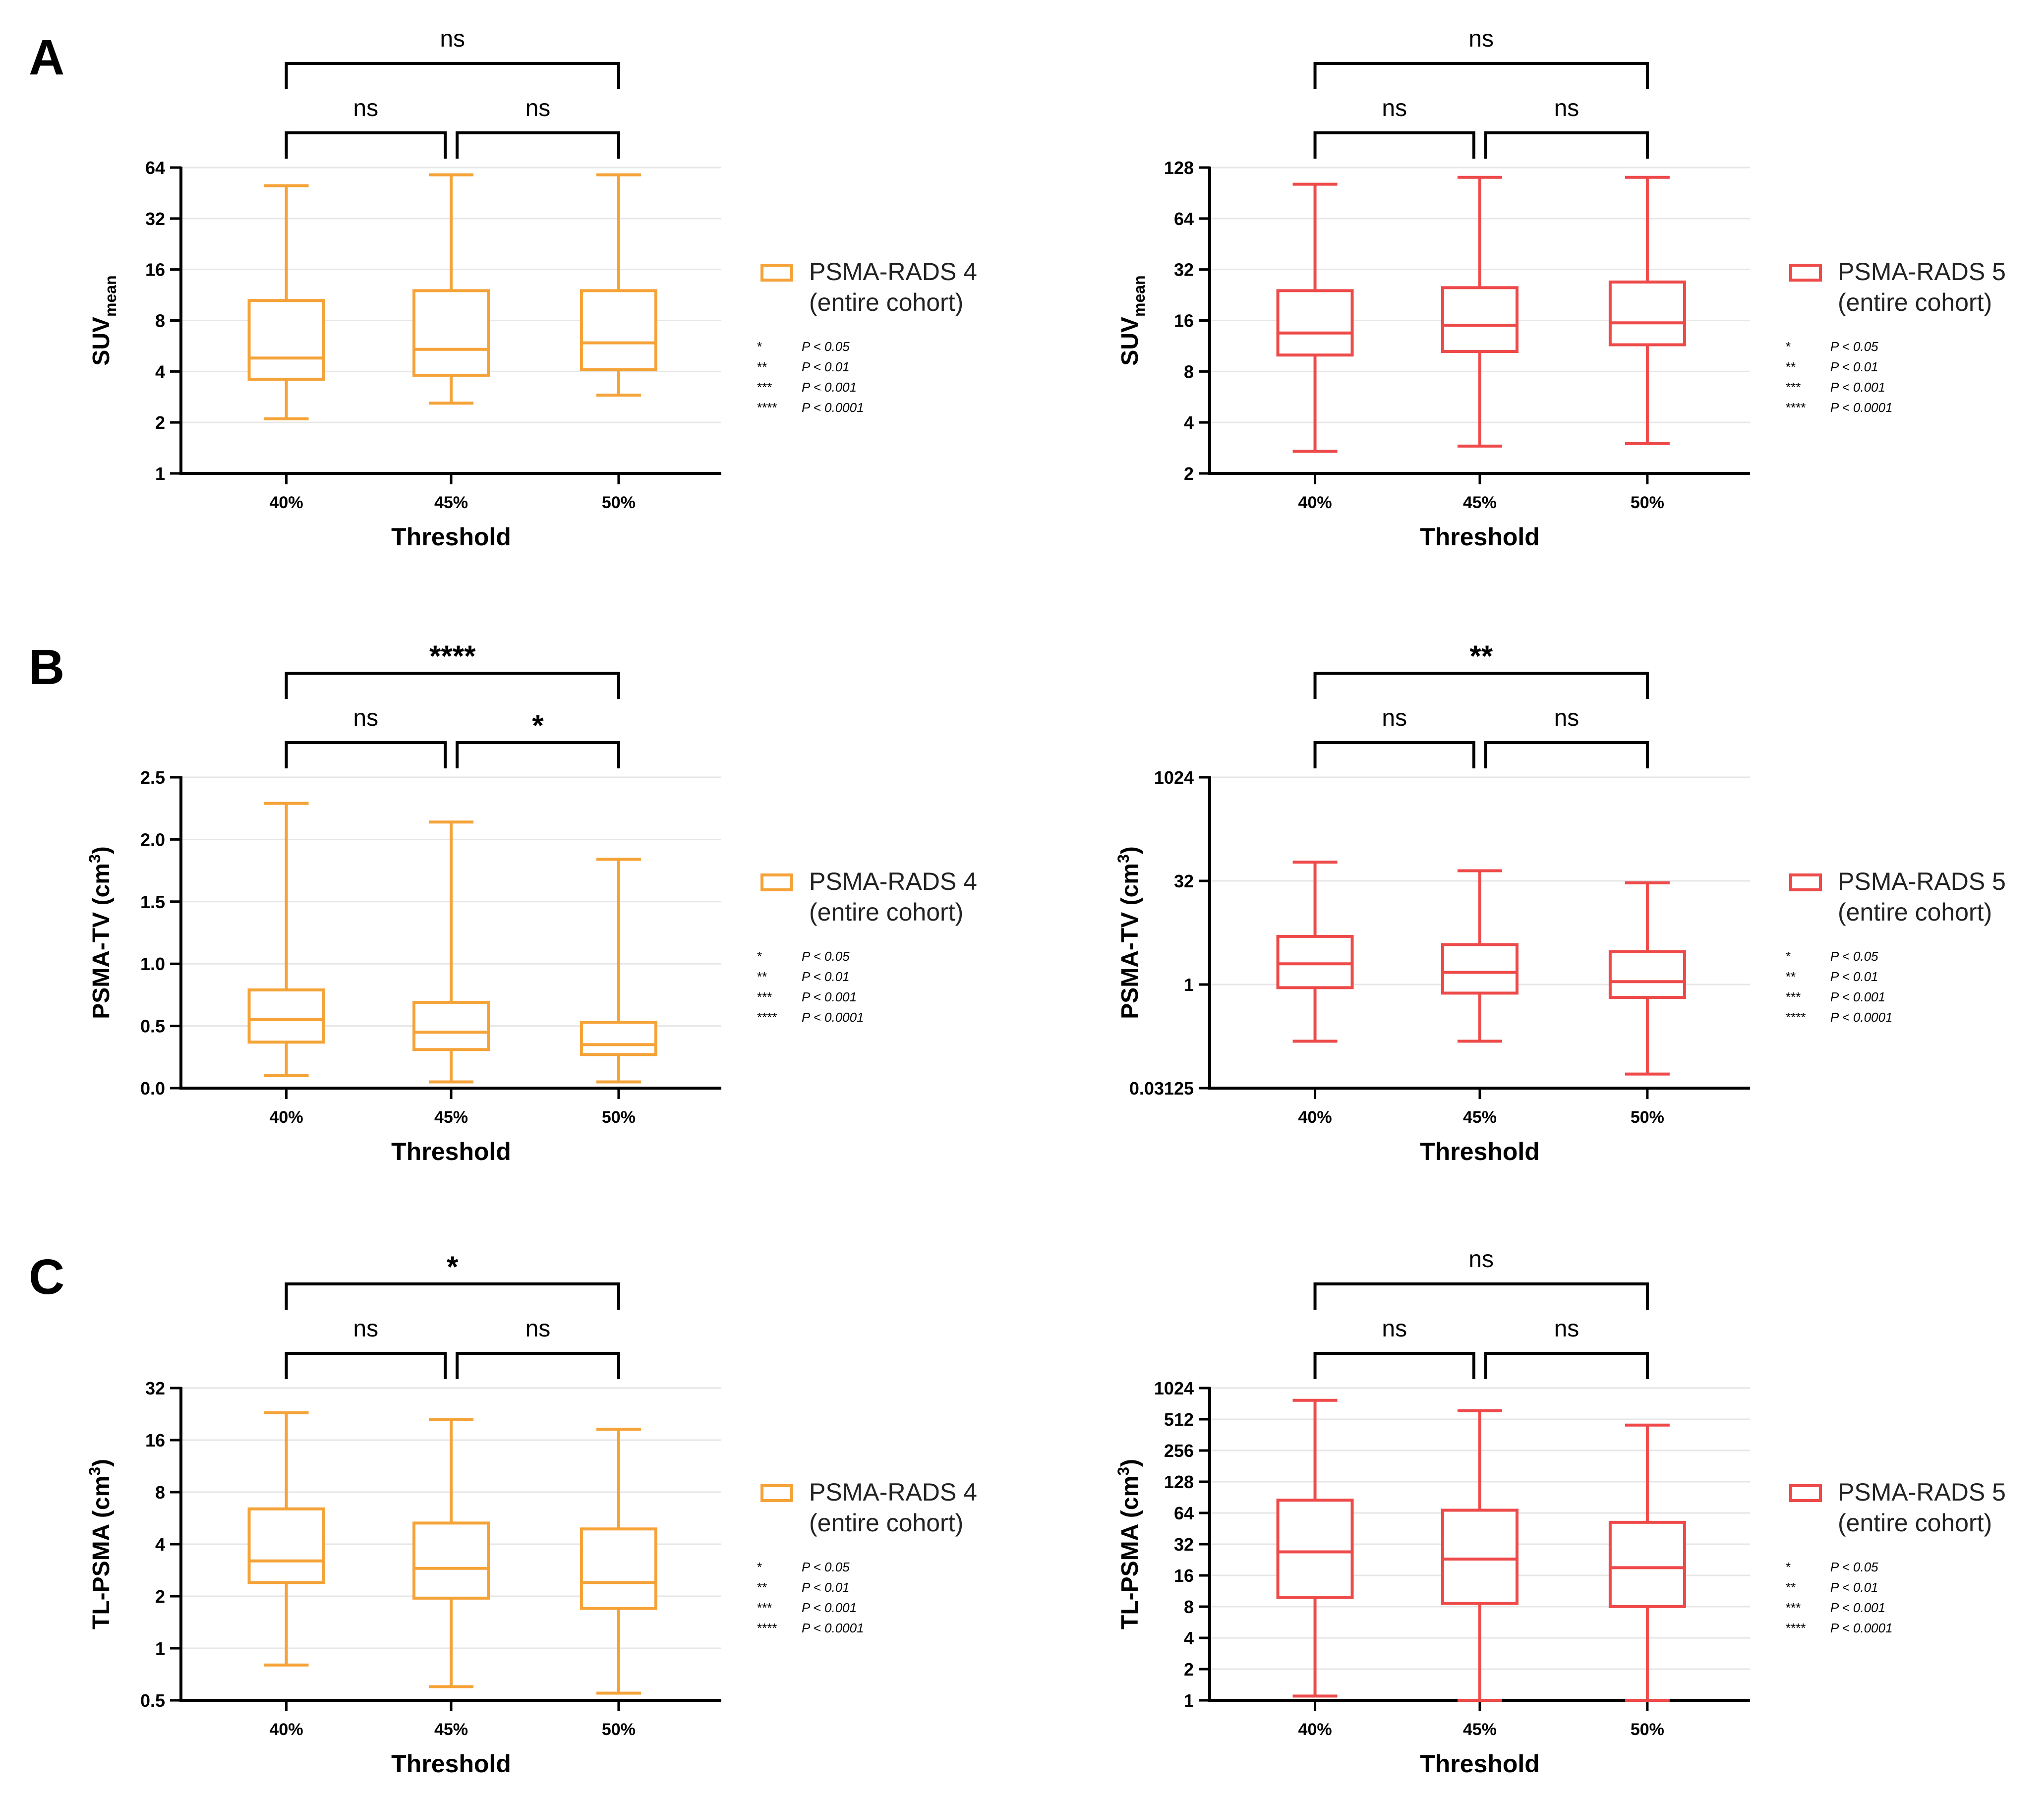  Describe the element at coordinates (452, 685) in the screenshot. I see `chart-2-sig-bracket-2-line` at that location.